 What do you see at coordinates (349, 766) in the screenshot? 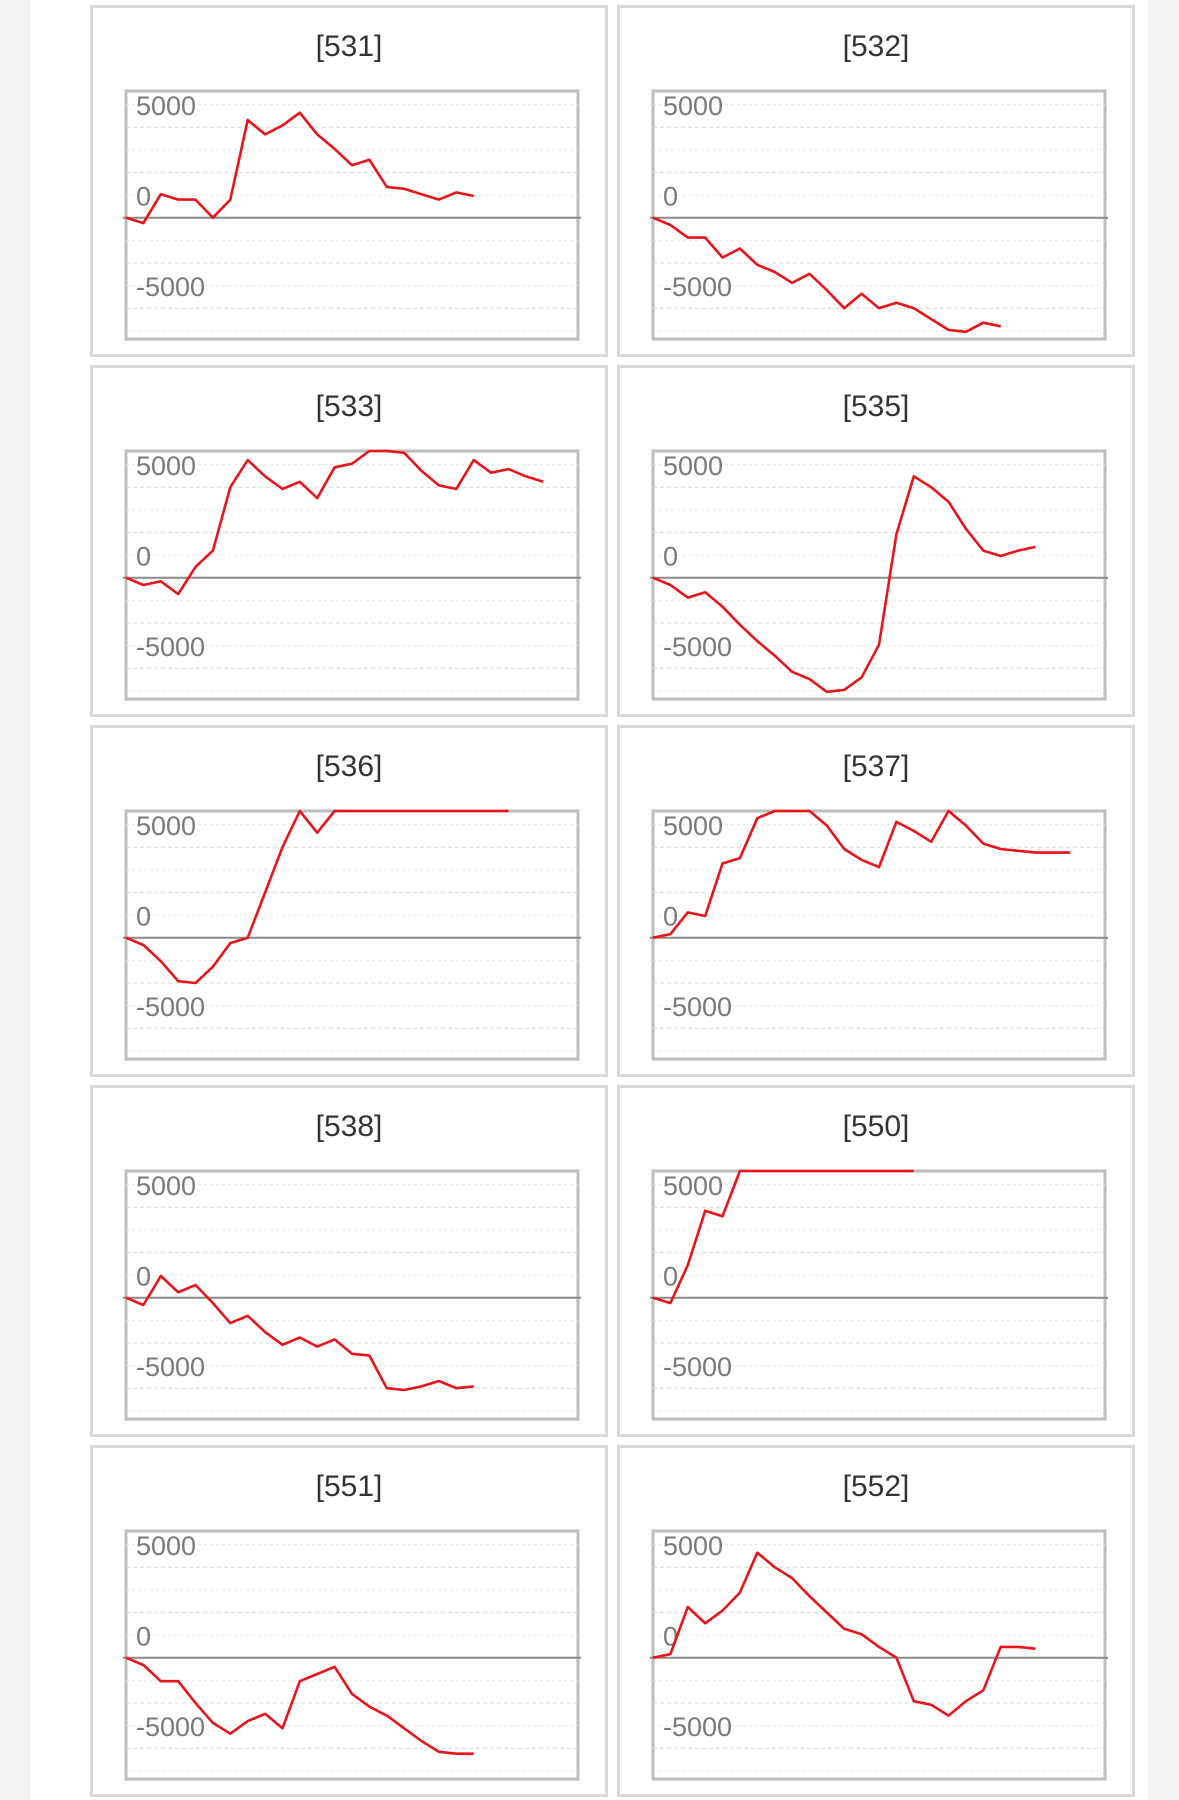
I see `chart-title: [536]` at bounding box center [349, 766].